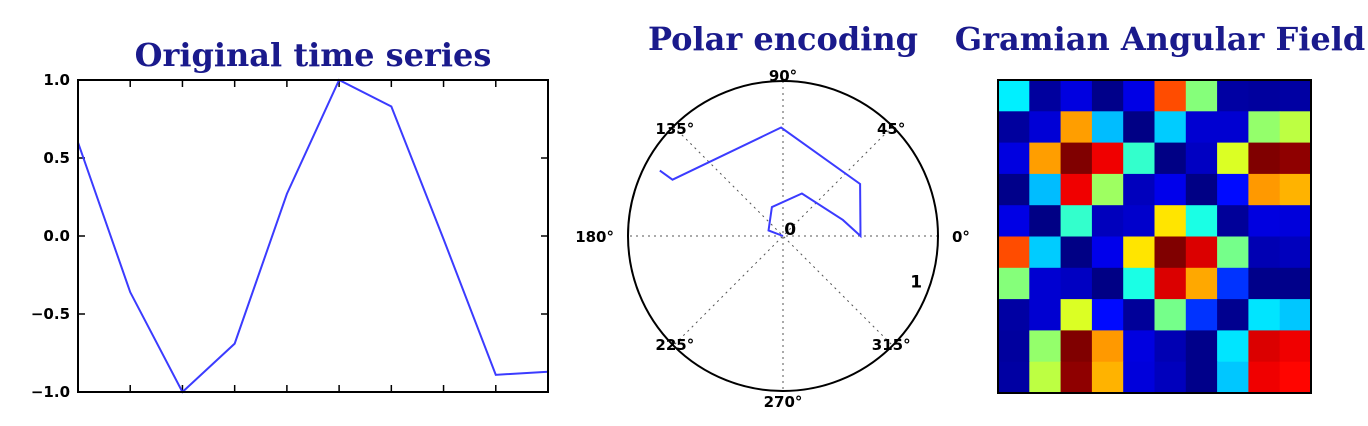 This screenshot has width=1368, height=426. I want to click on polar-grid-line, so click(783, 236).